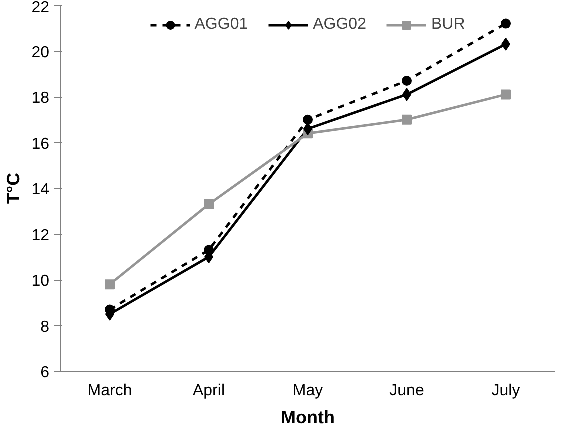 The image size is (564, 434). Describe the element at coordinates (14, 188) in the screenshot. I see `y-axis-title: T°C` at that location.